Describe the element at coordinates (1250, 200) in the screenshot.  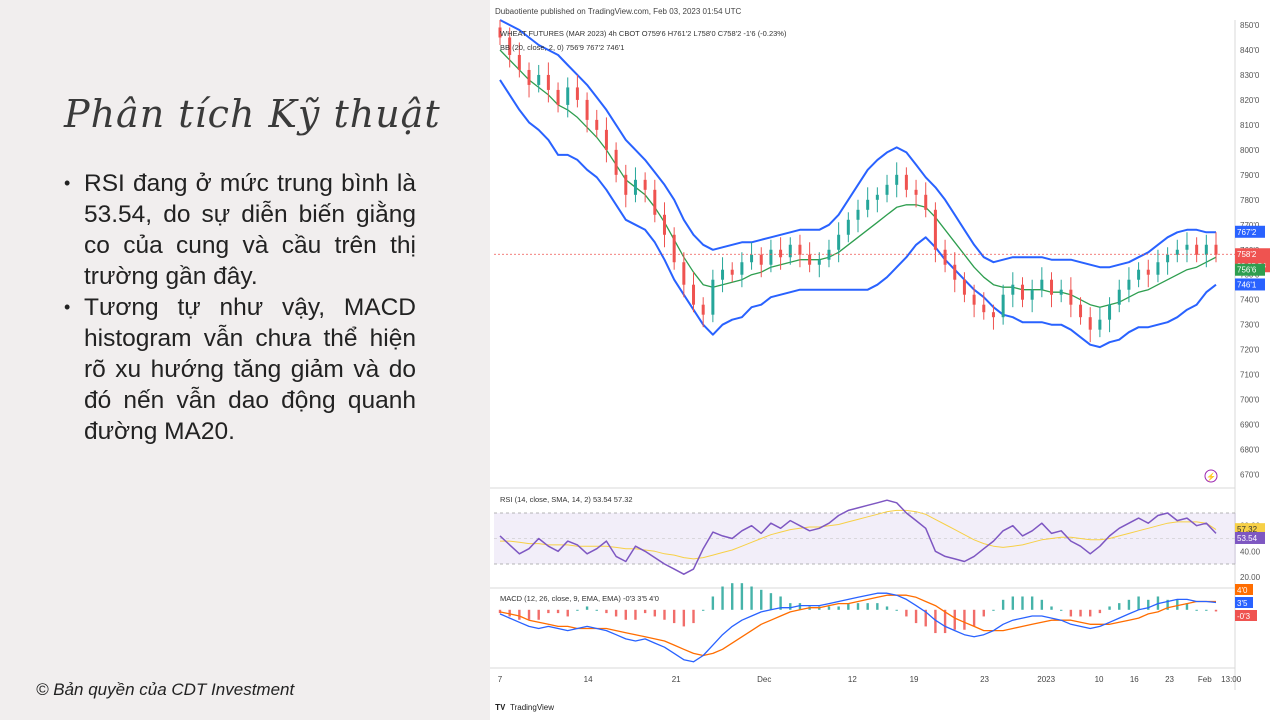
I see `price-tick-label: 780'0` at that location.